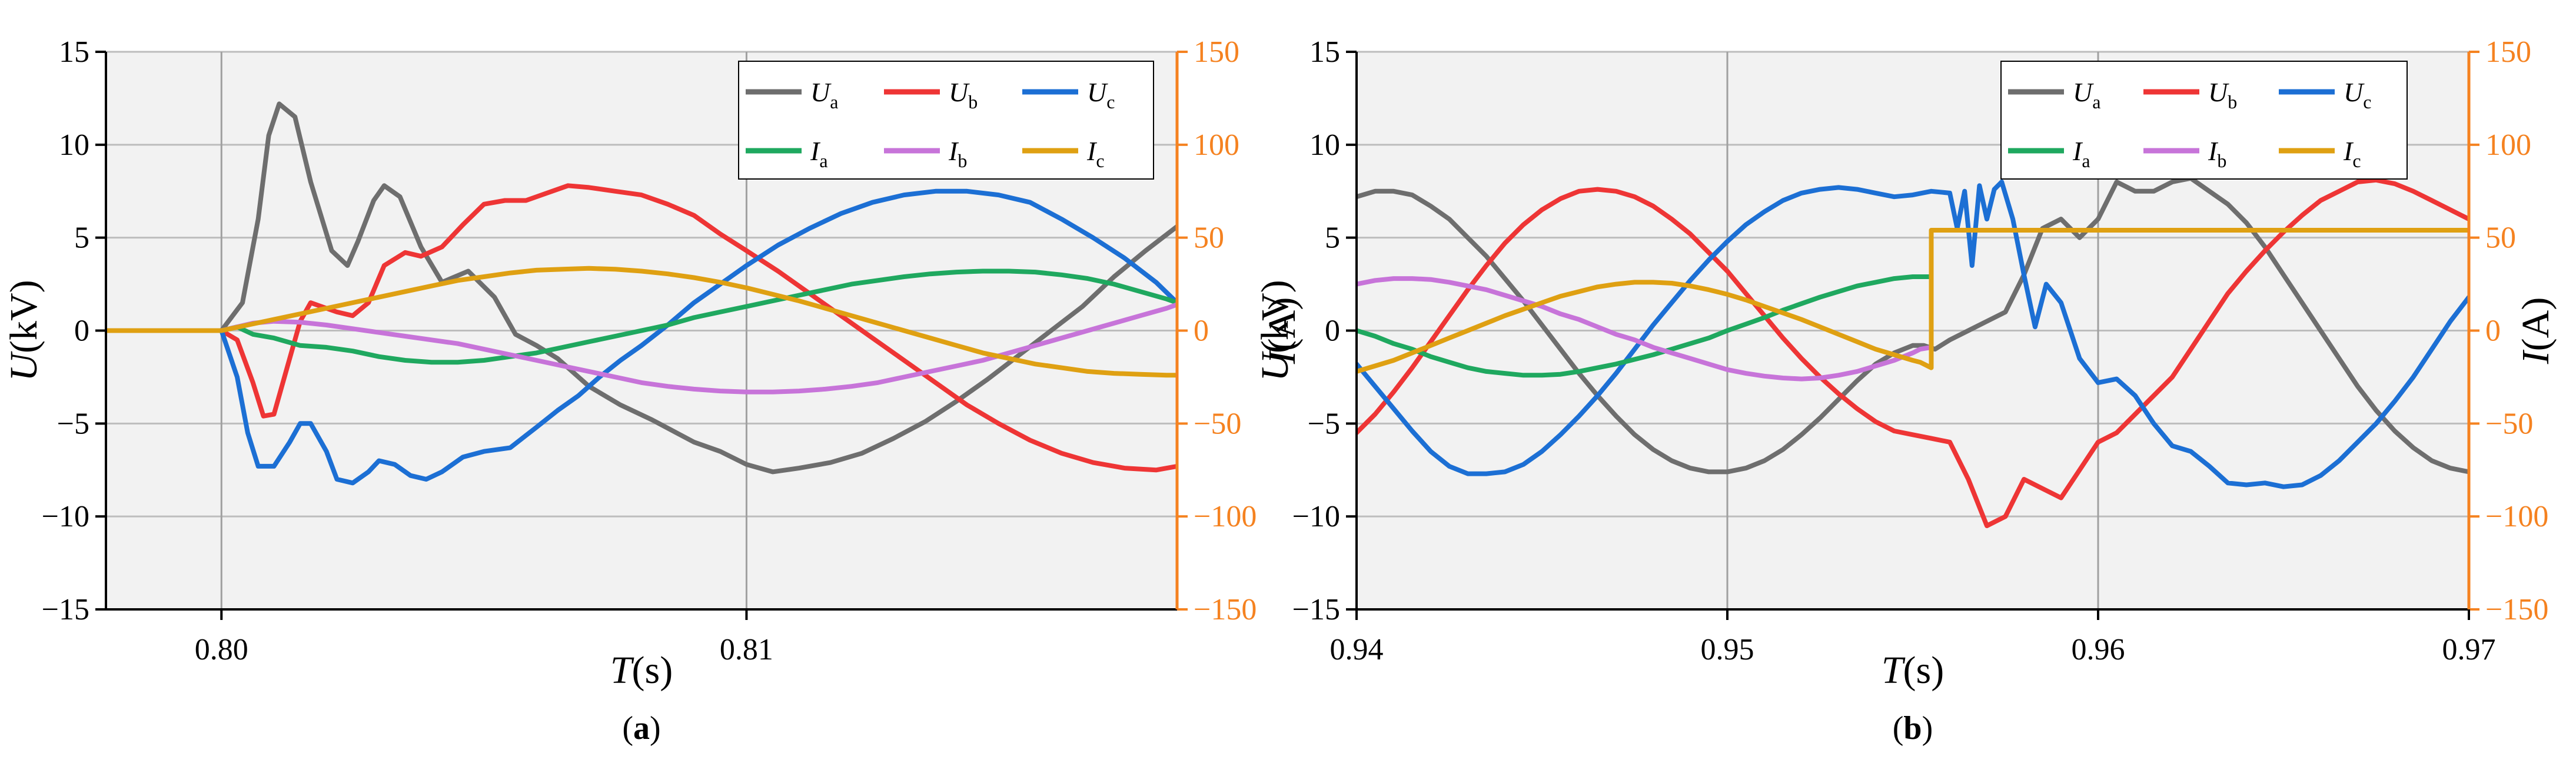 The height and width of the screenshot is (766, 2576). What do you see at coordinates (1727, 649) in the screenshot?
I see `x-tick-label: 0.95` at bounding box center [1727, 649].